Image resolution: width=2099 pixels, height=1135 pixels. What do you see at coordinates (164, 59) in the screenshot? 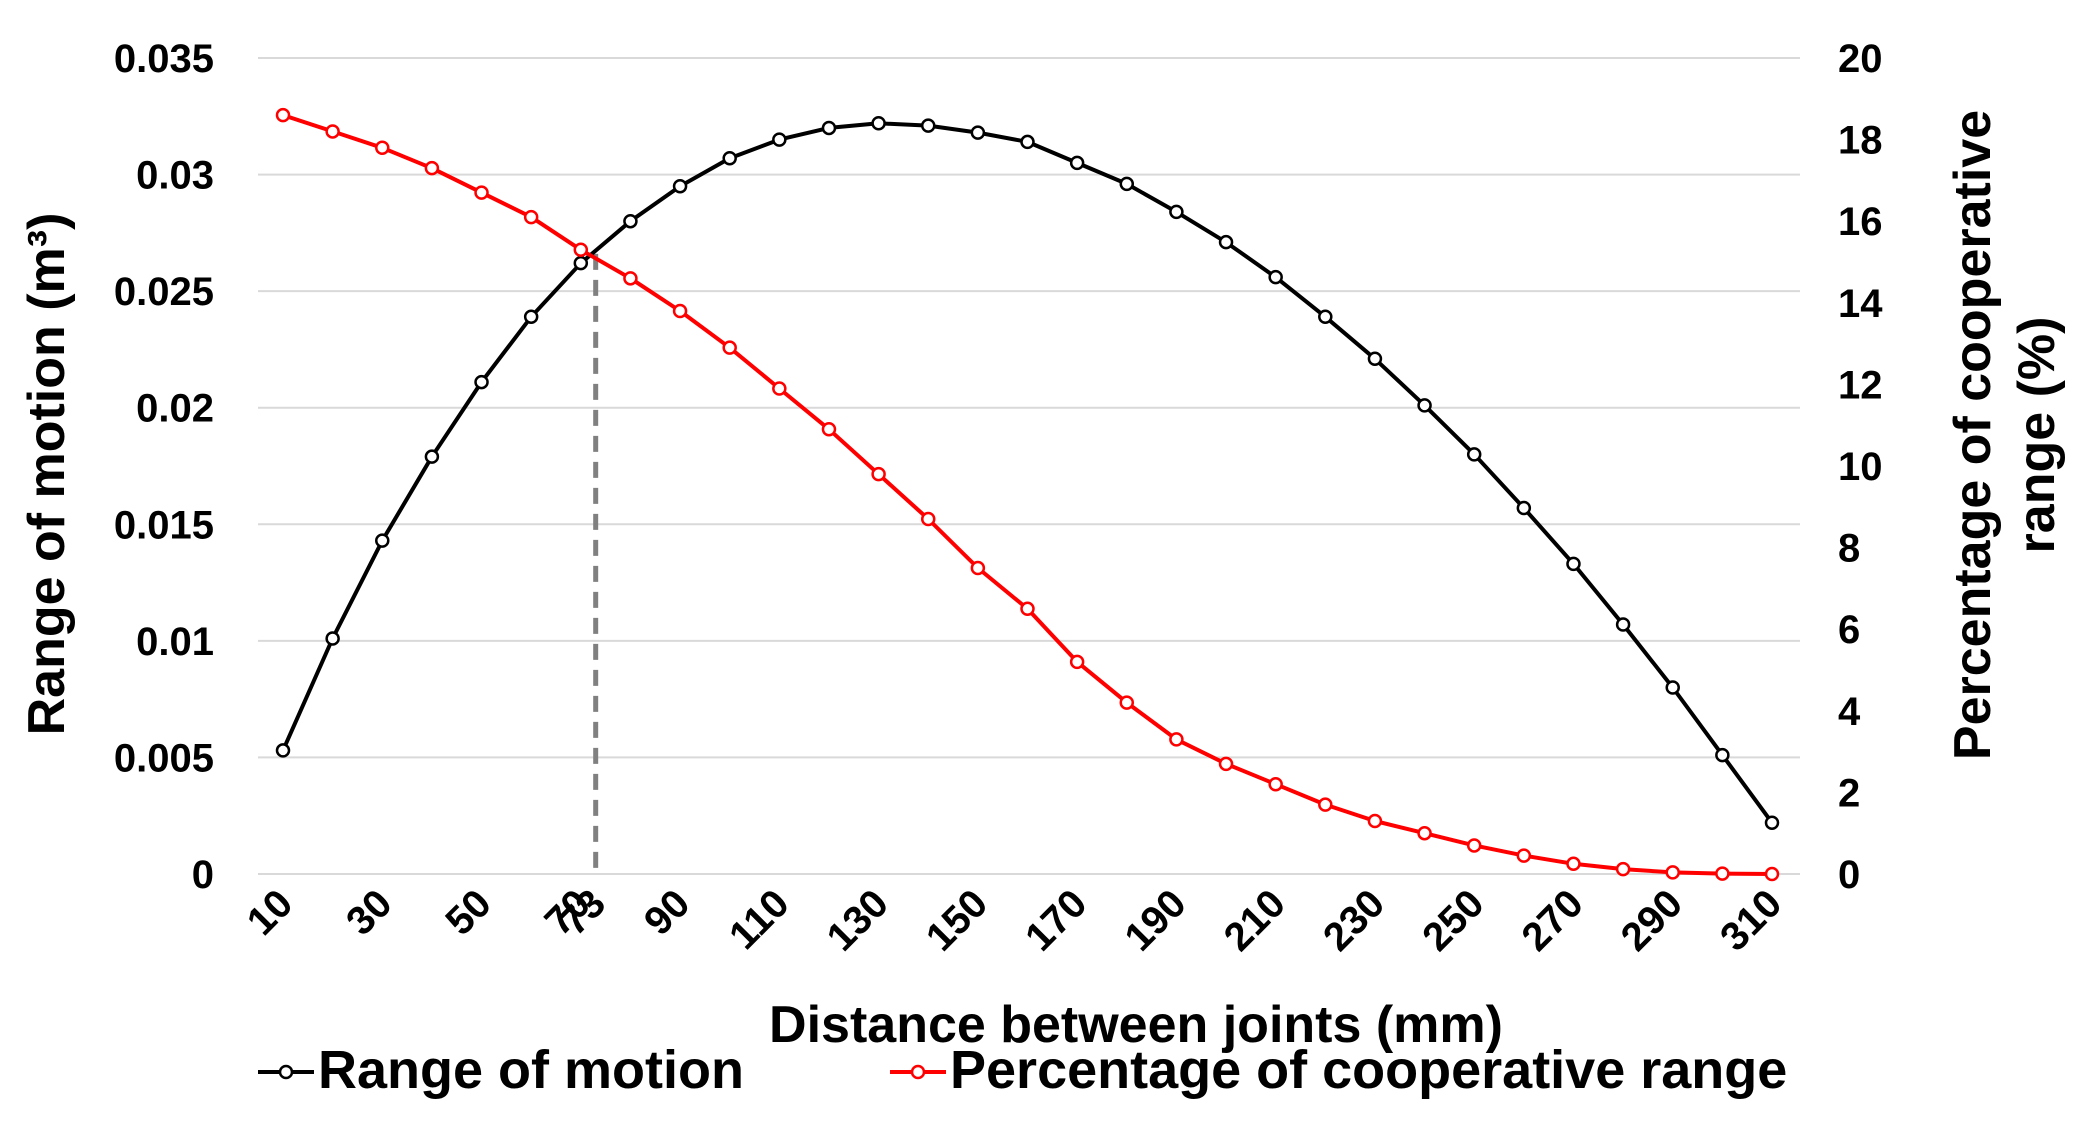
I see `left-y-tick-label: 0.035` at bounding box center [164, 59].